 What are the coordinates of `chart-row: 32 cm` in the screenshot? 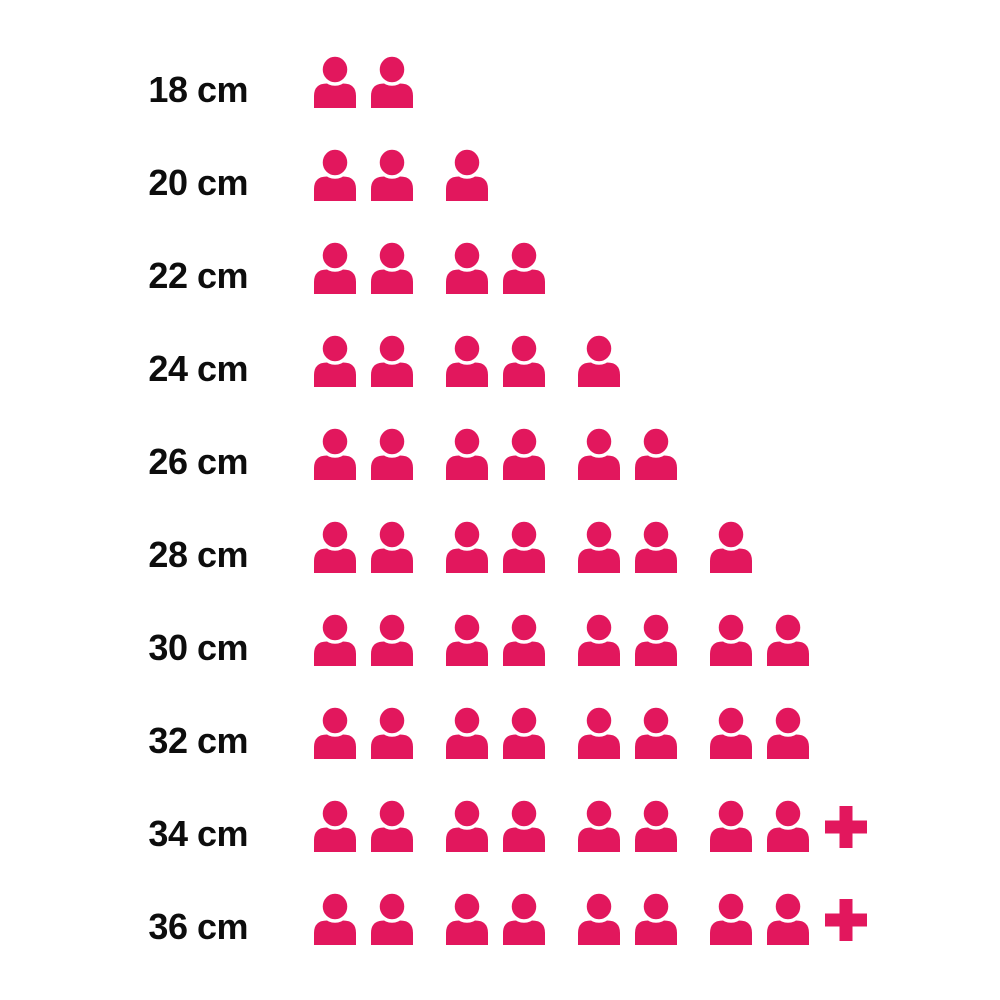 It's located at (500, 712).